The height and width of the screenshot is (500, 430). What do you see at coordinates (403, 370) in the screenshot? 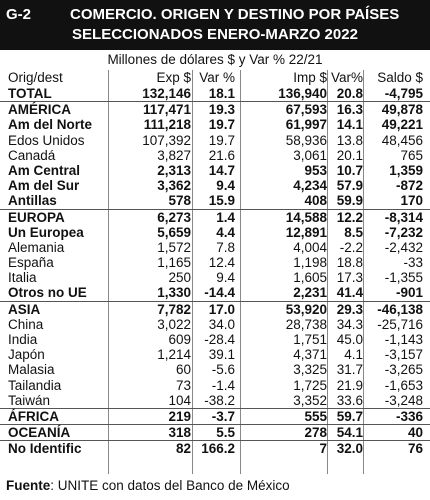
I see `cell-saldo: -3,265` at bounding box center [403, 370].